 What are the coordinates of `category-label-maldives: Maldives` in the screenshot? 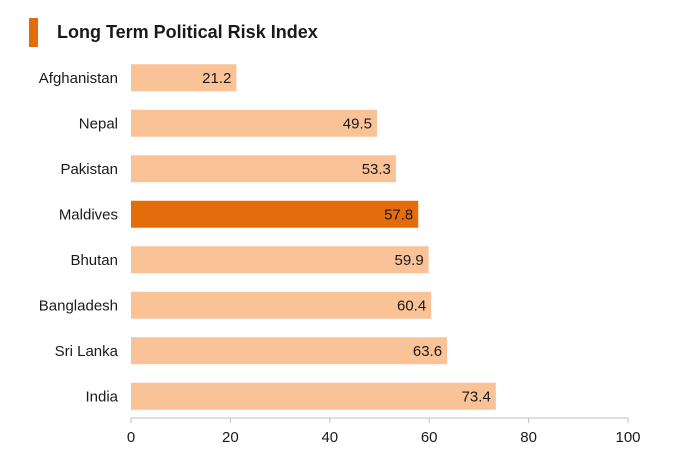 It's located at (88, 214).